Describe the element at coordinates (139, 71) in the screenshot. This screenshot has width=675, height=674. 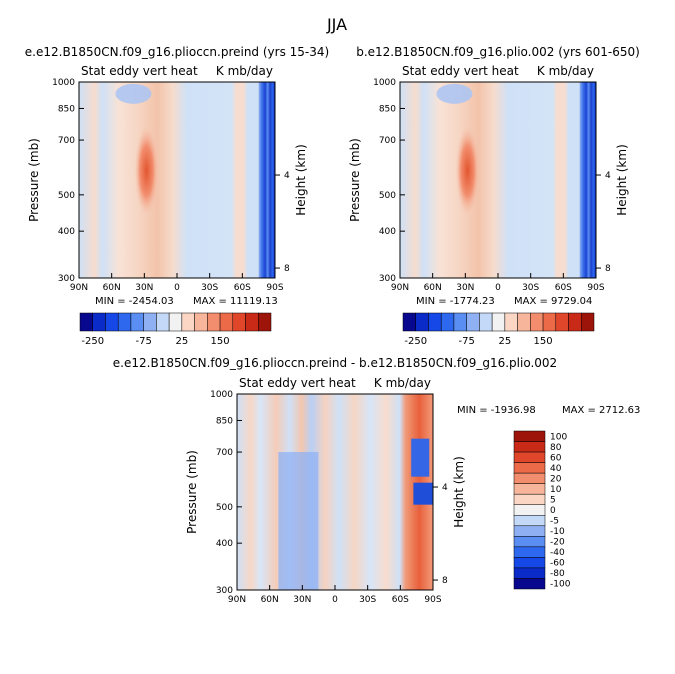
I see `panel-left-label: Stat eddy vert heat` at that location.